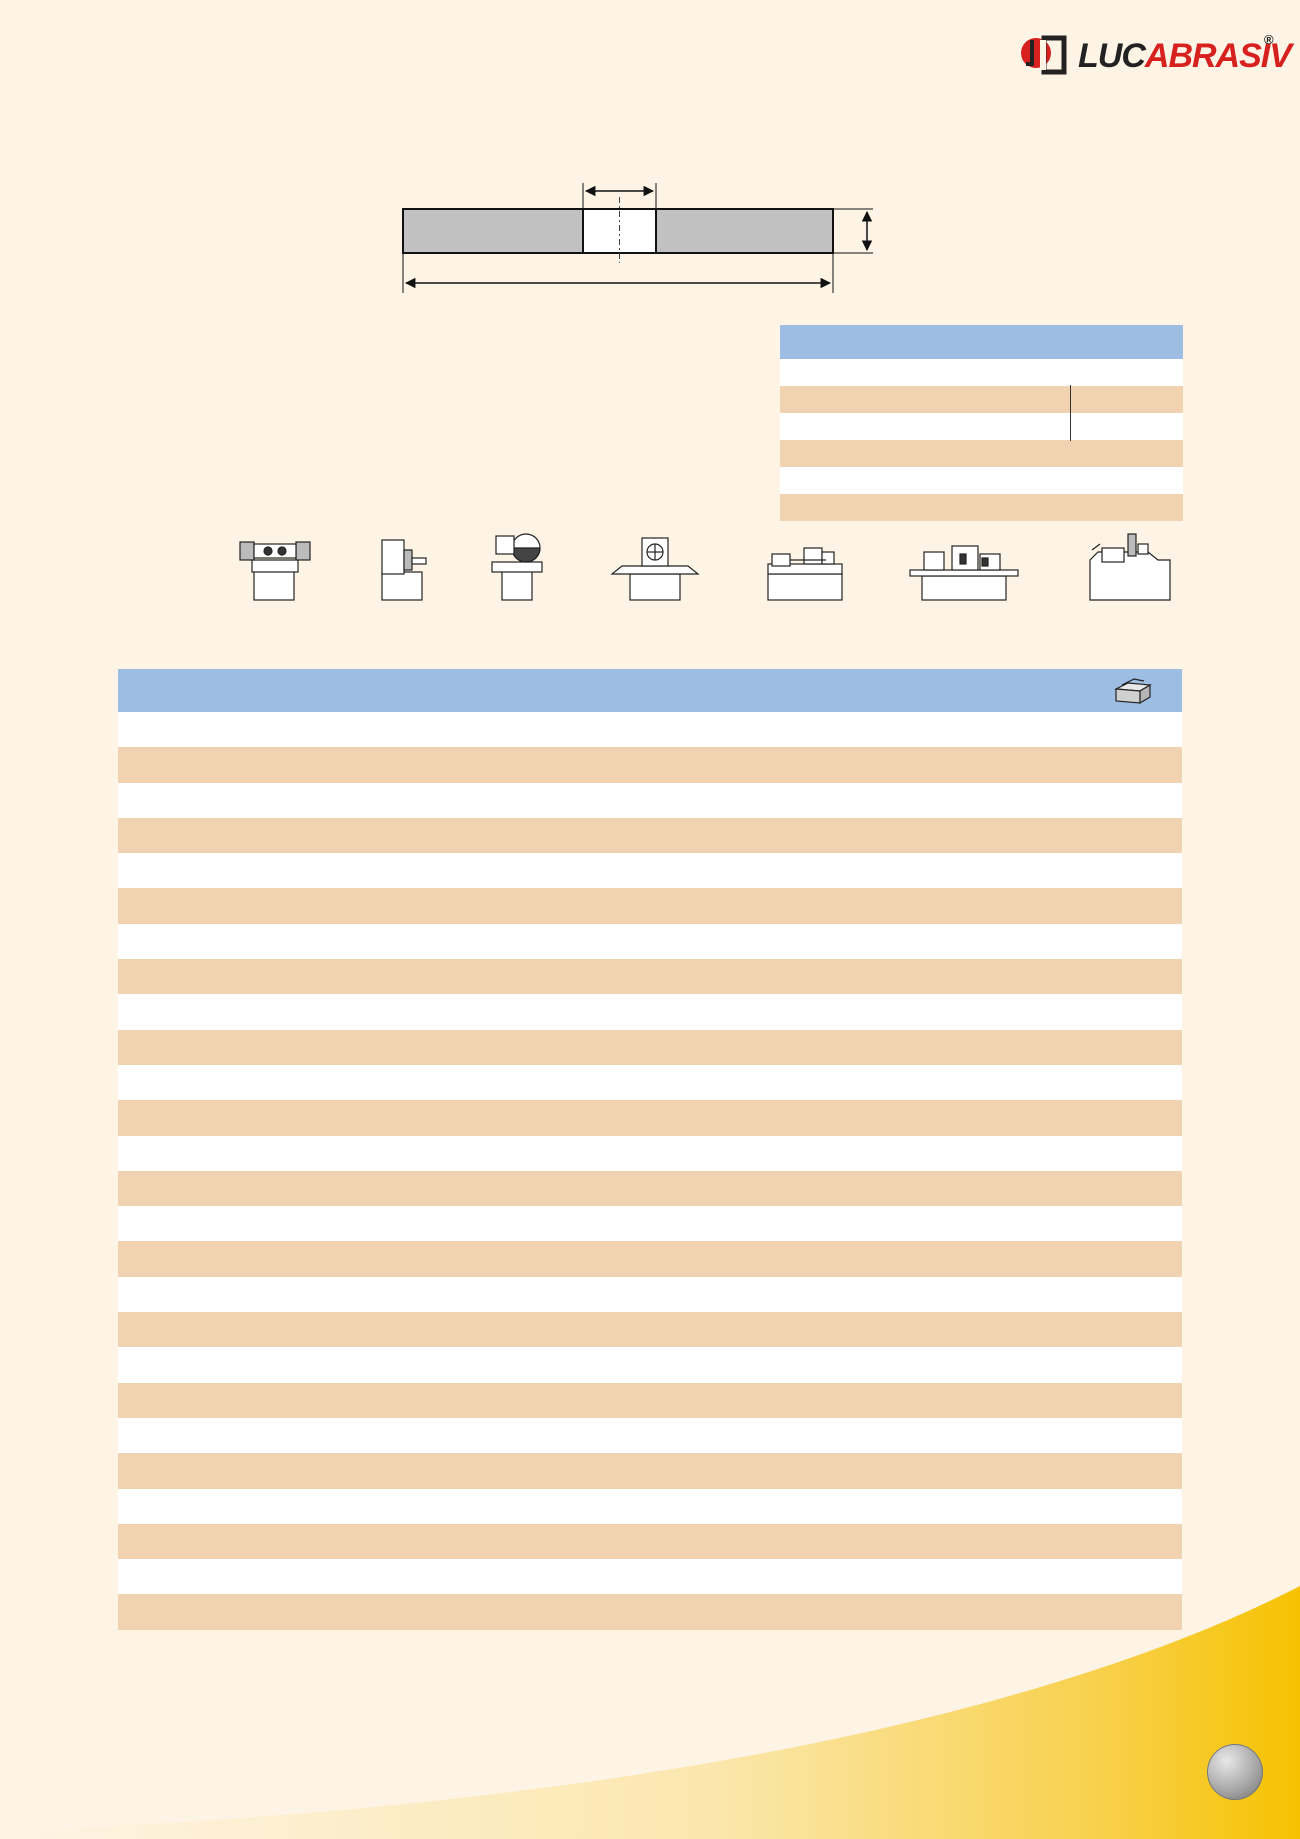 This screenshot has width=1300, height=1839. Describe the element at coordinates (964, 573) in the screenshot. I see `universal-grinder-icon` at that location.